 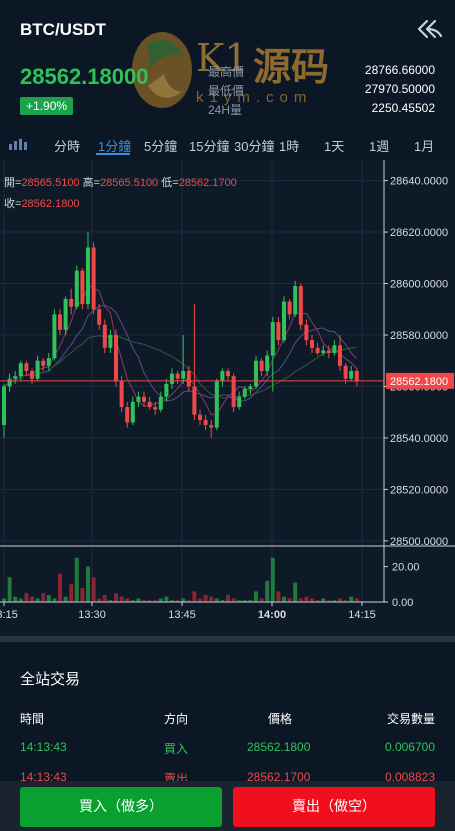 What do you see at coordinates (209, 146) in the screenshot?
I see `tab-15min: 15分鐘` at bounding box center [209, 146].